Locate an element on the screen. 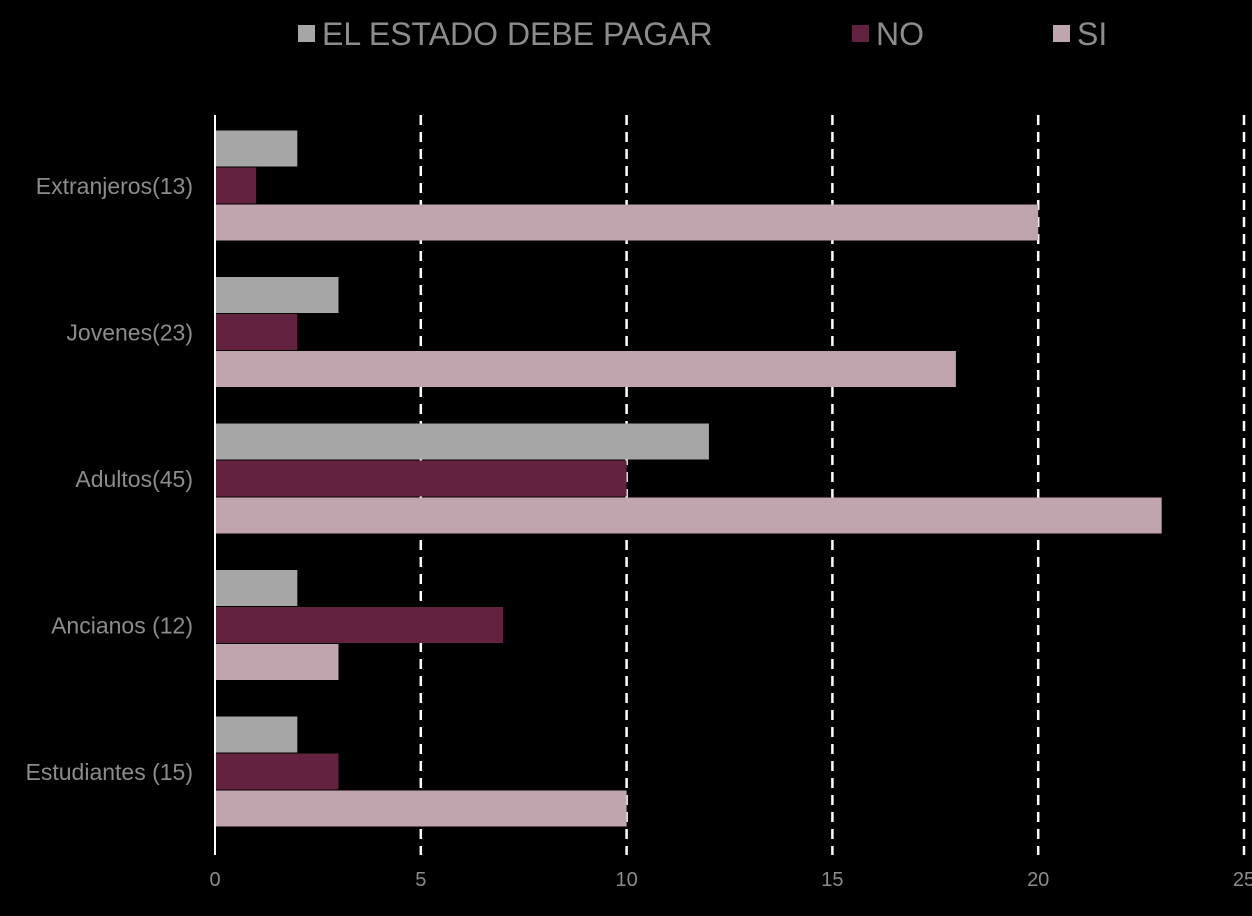  category-label-4: Extranjeros(13) is located at coordinates (114, 186).